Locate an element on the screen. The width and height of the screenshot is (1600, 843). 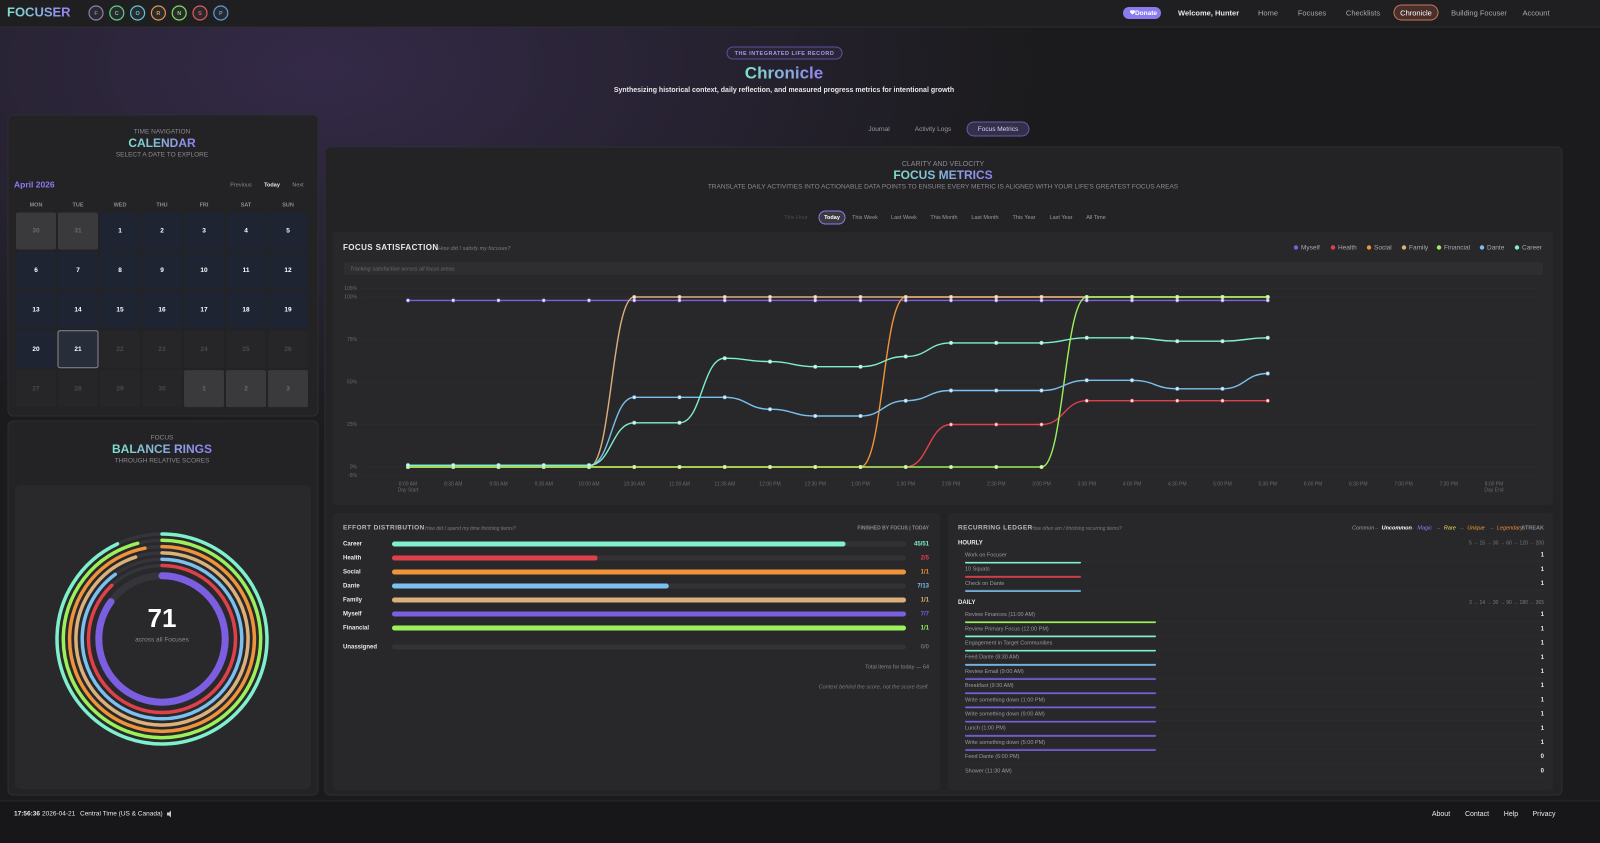
calendar-day-number: 16 is located at coordinates (162, 310).